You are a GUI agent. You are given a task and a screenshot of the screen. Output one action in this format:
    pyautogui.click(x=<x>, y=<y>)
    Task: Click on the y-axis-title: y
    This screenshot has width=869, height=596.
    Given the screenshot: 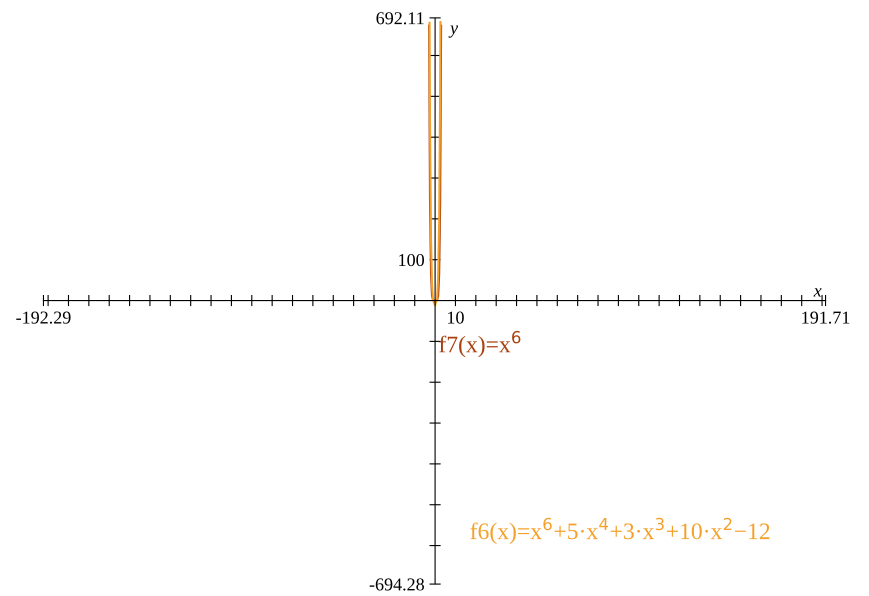 What is the action you would take?
    pyautogui.click(x=453, y=32)
    